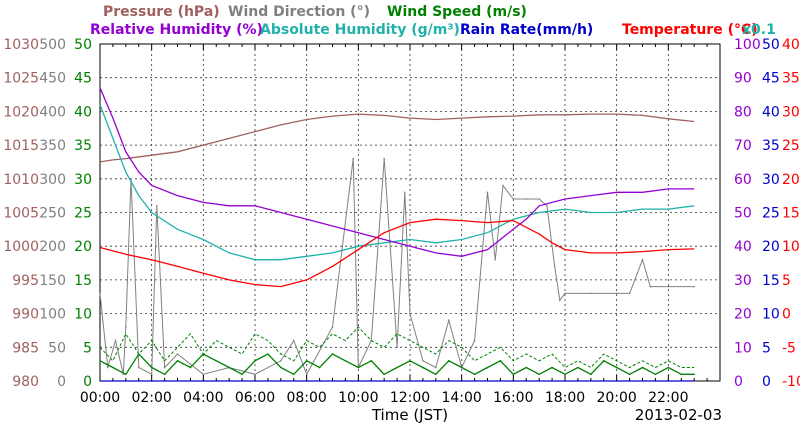 The height and width of the screenshot is (434, 800). I want to click on y-tick-label-rh: 90, so click(743, 79).